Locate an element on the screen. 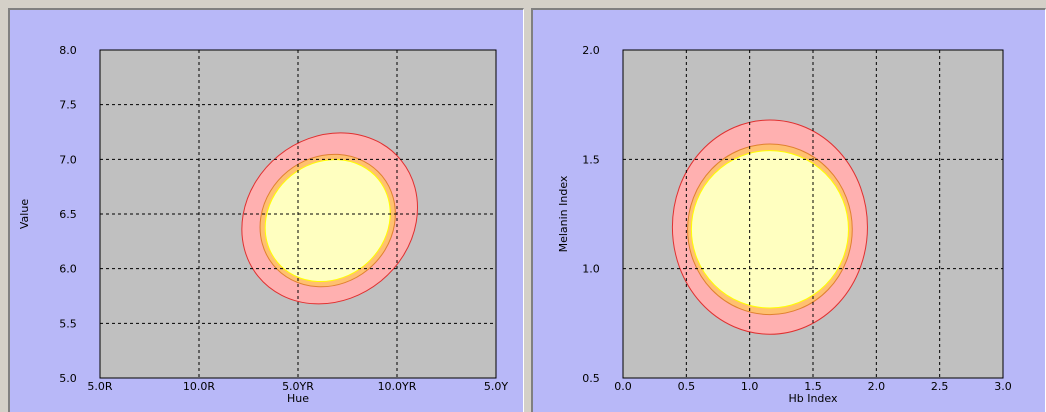  x-tick-label: 10.0YR is located at coordinates (397, 386).